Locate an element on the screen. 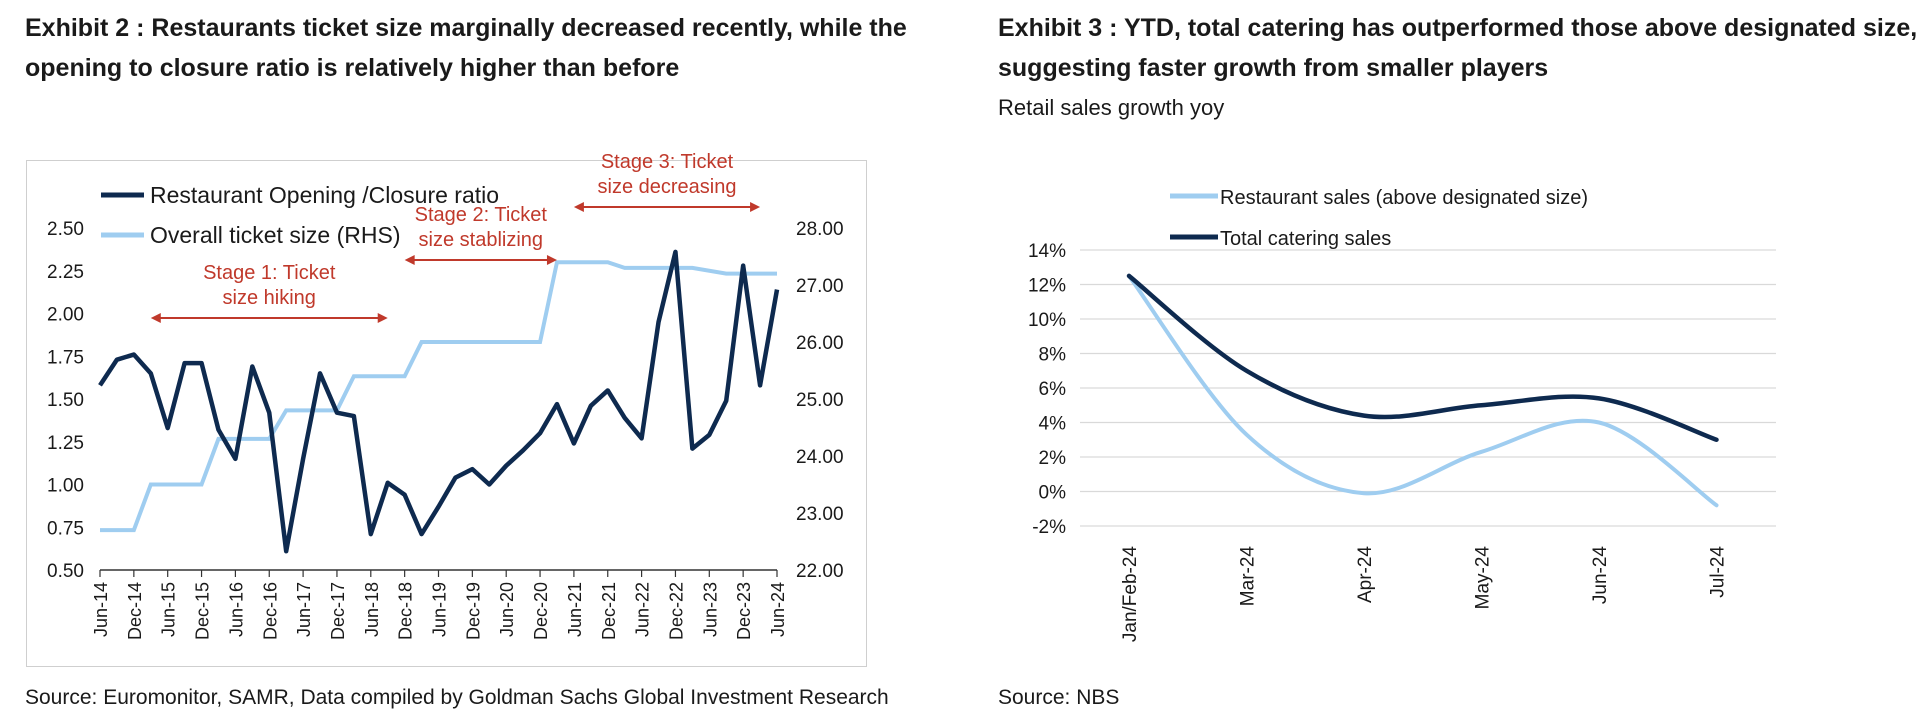 This screenshot has width=1924, height=726. left-x-tick-label: Dec-16 is located at coordinates (270, 611).